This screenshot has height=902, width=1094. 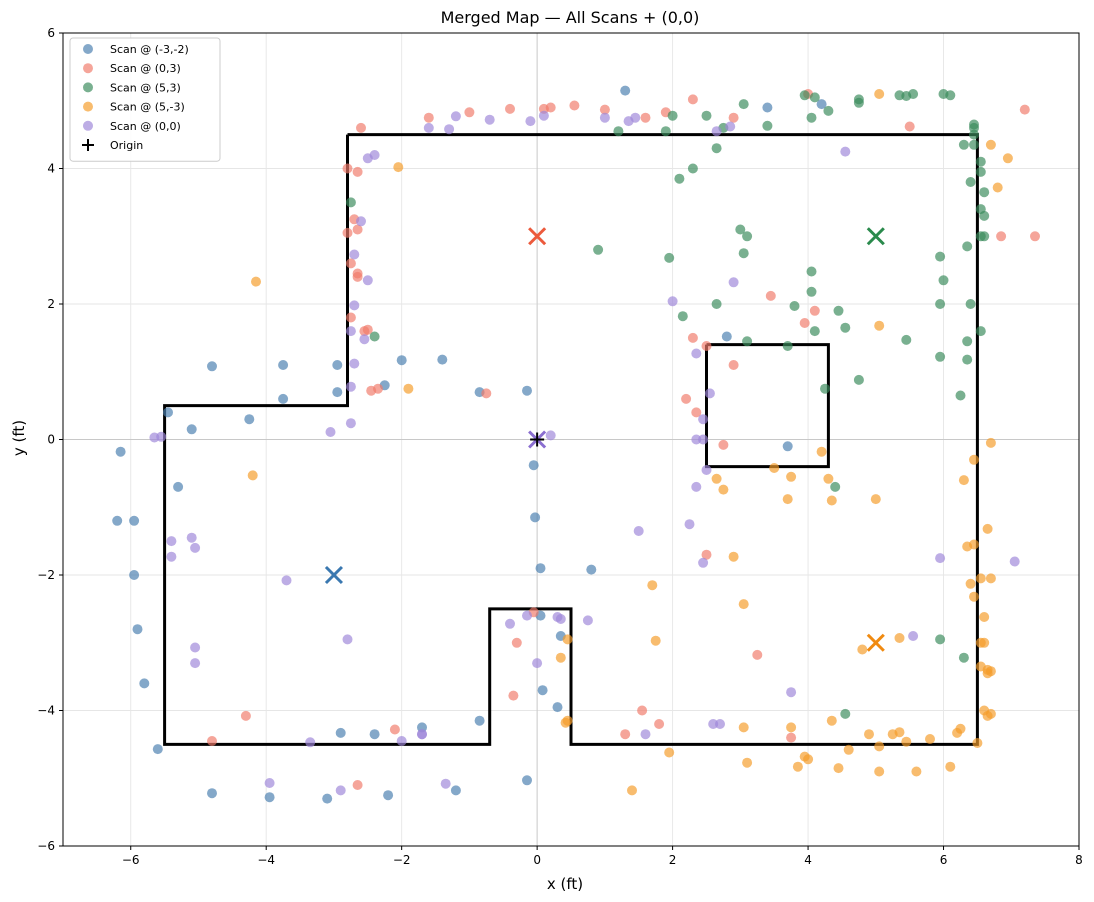 What do you see at coordinates (565, 884) in the screenshot?
I see `x-axis-label: x (ft)` at bounding box center [565, 884].